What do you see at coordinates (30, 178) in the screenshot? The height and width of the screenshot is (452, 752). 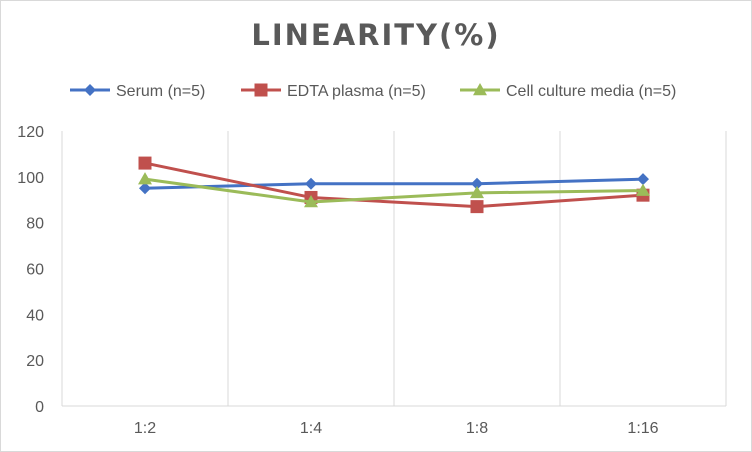 I see `y-tick-label: 100` at bounding box center [30, 178].